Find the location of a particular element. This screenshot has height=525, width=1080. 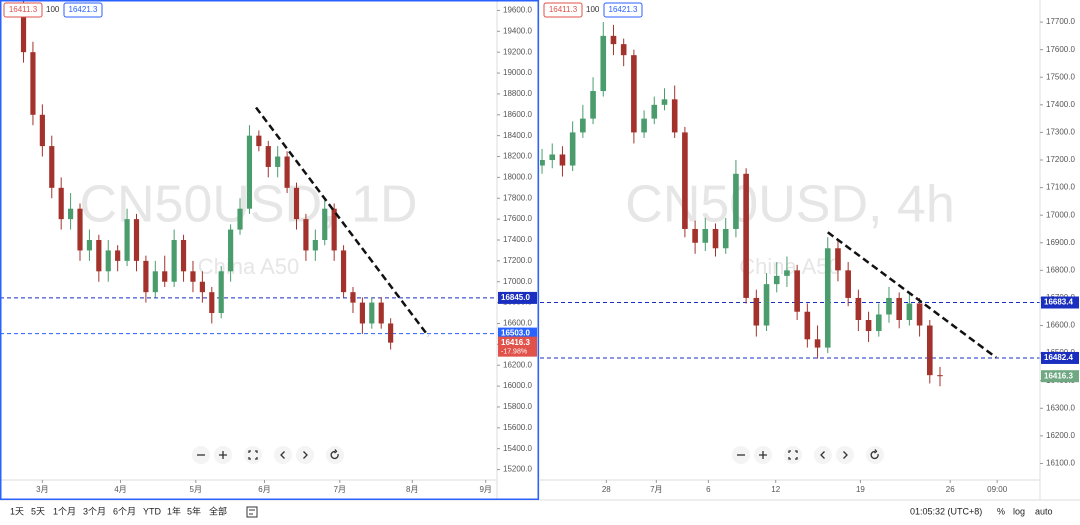

y-tick-label: 17500.0 is located at coordinates (1060, 76).